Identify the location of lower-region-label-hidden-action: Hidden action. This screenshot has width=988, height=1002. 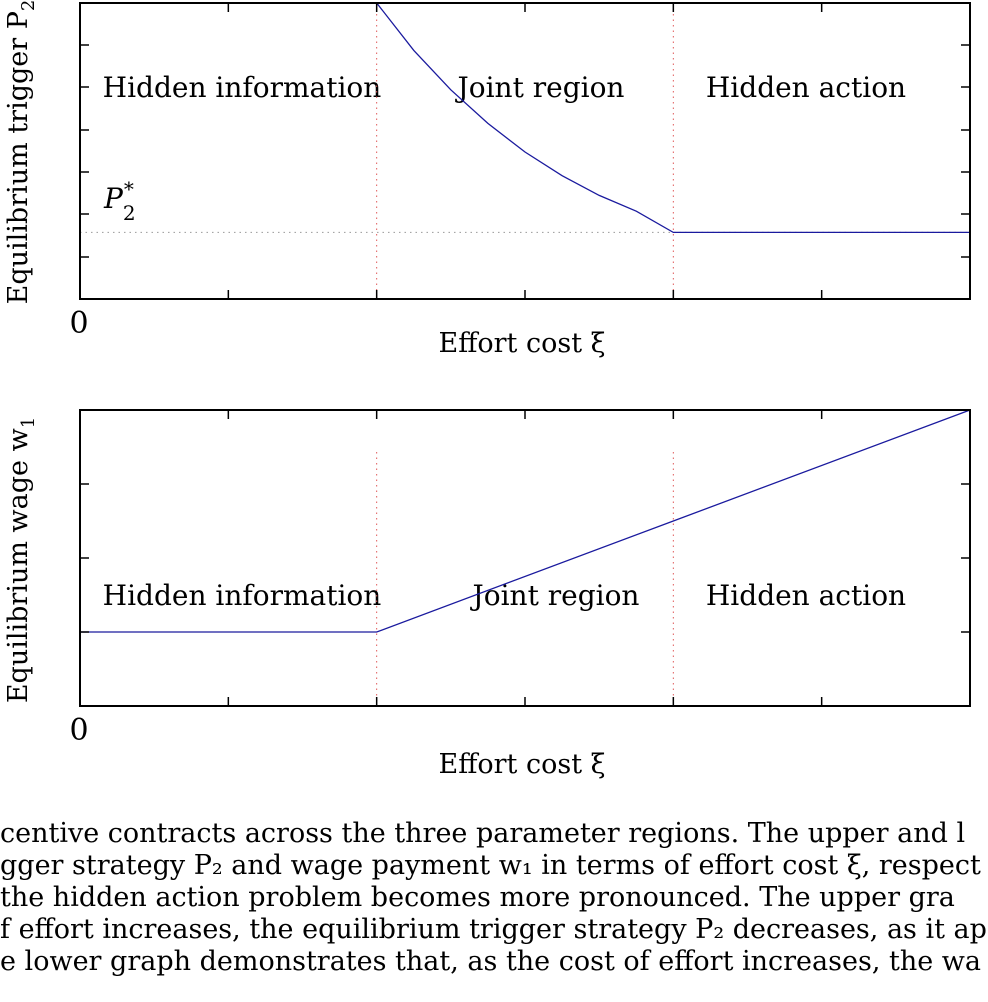
(806, 595).